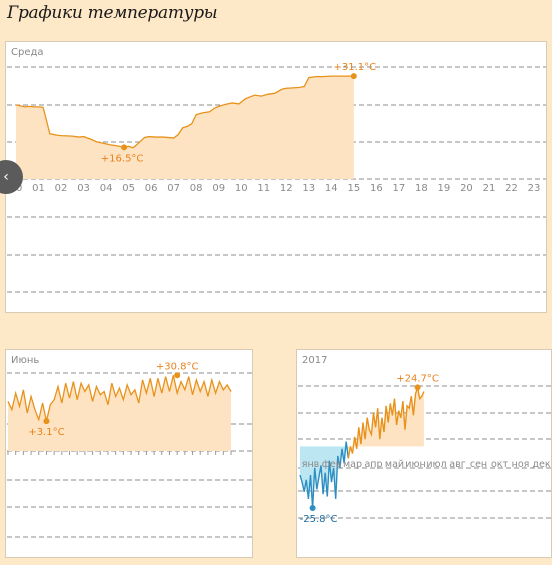 Image resolution: width=552 pixels, height=565 pixels. I want to click on x-tick-label: 20, so click(466, 188).